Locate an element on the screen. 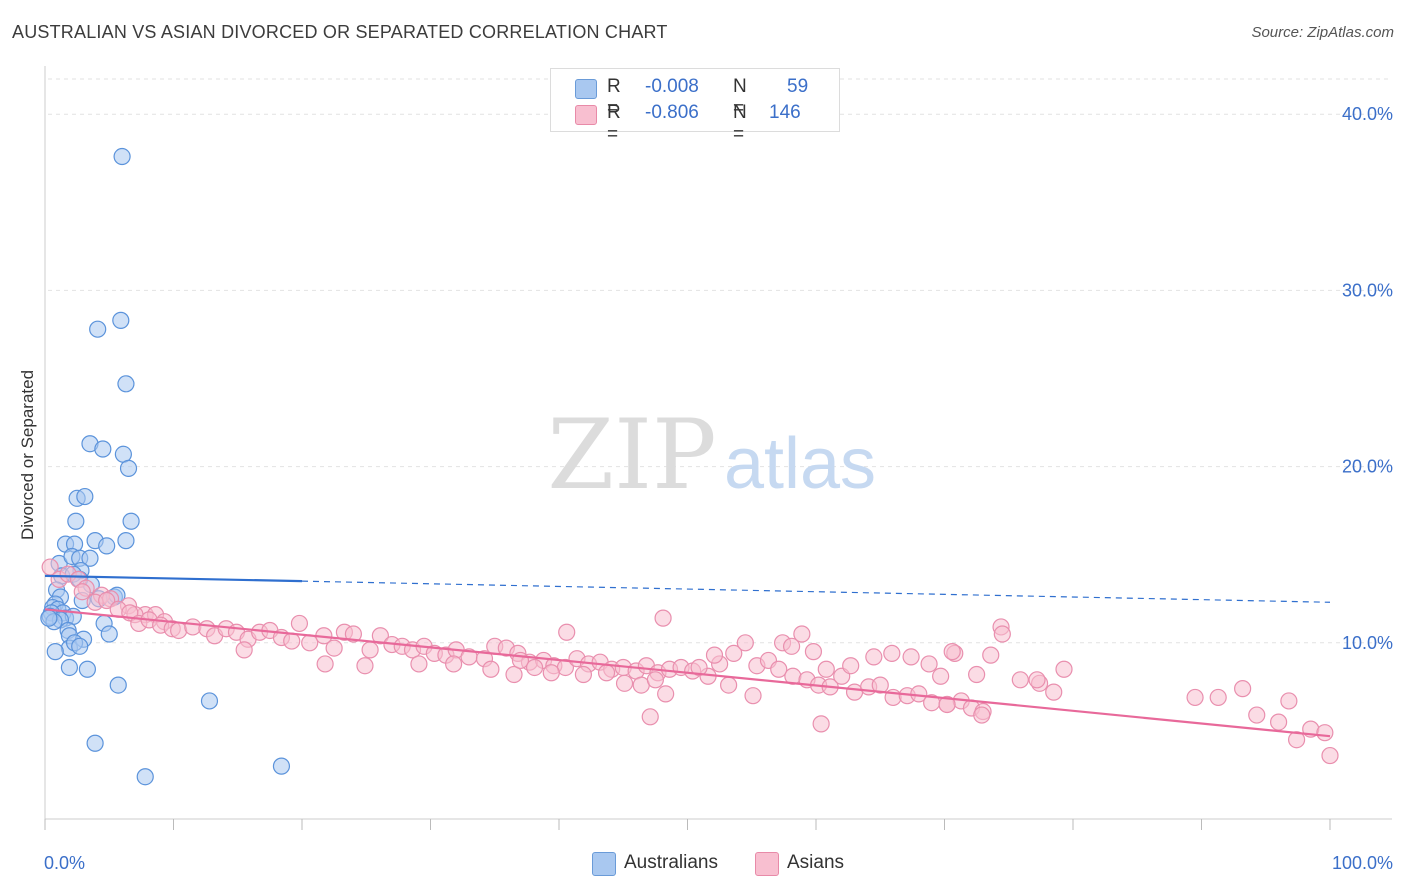  trend-line-asians is located at coordinates (687, 673).